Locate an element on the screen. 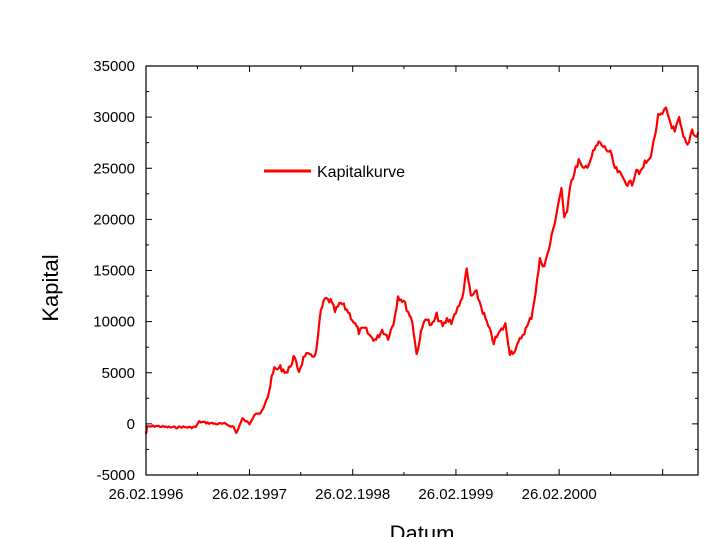  x-tick-label: 26.02.1996 is located at coordinates (145, 494).